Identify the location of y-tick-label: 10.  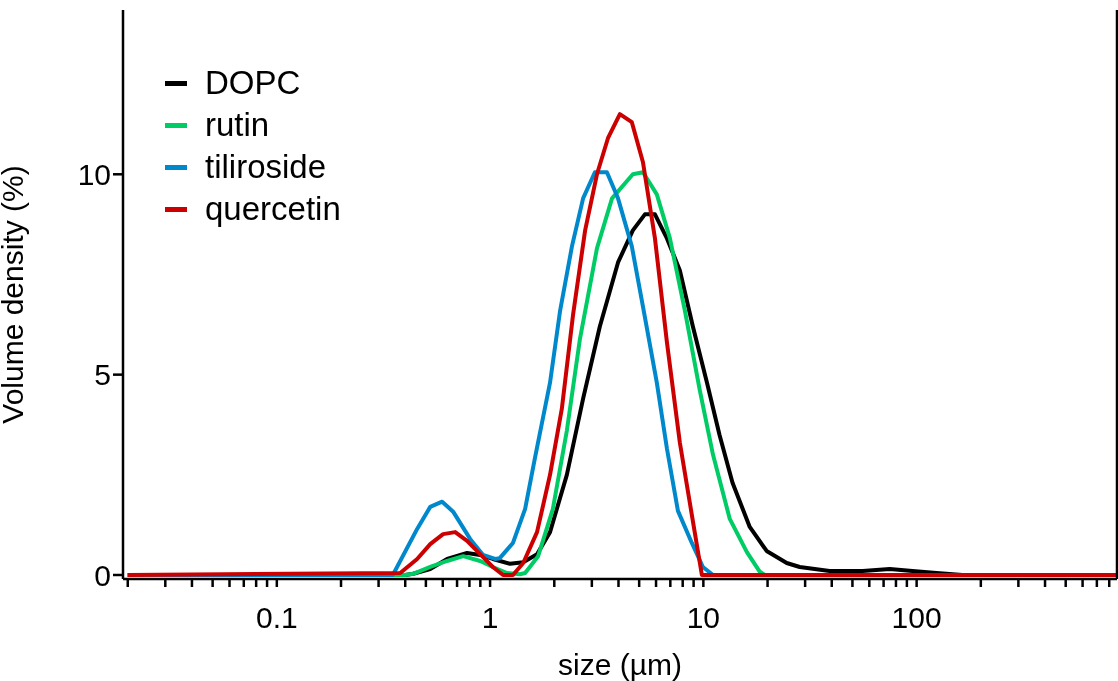
(94, 174).